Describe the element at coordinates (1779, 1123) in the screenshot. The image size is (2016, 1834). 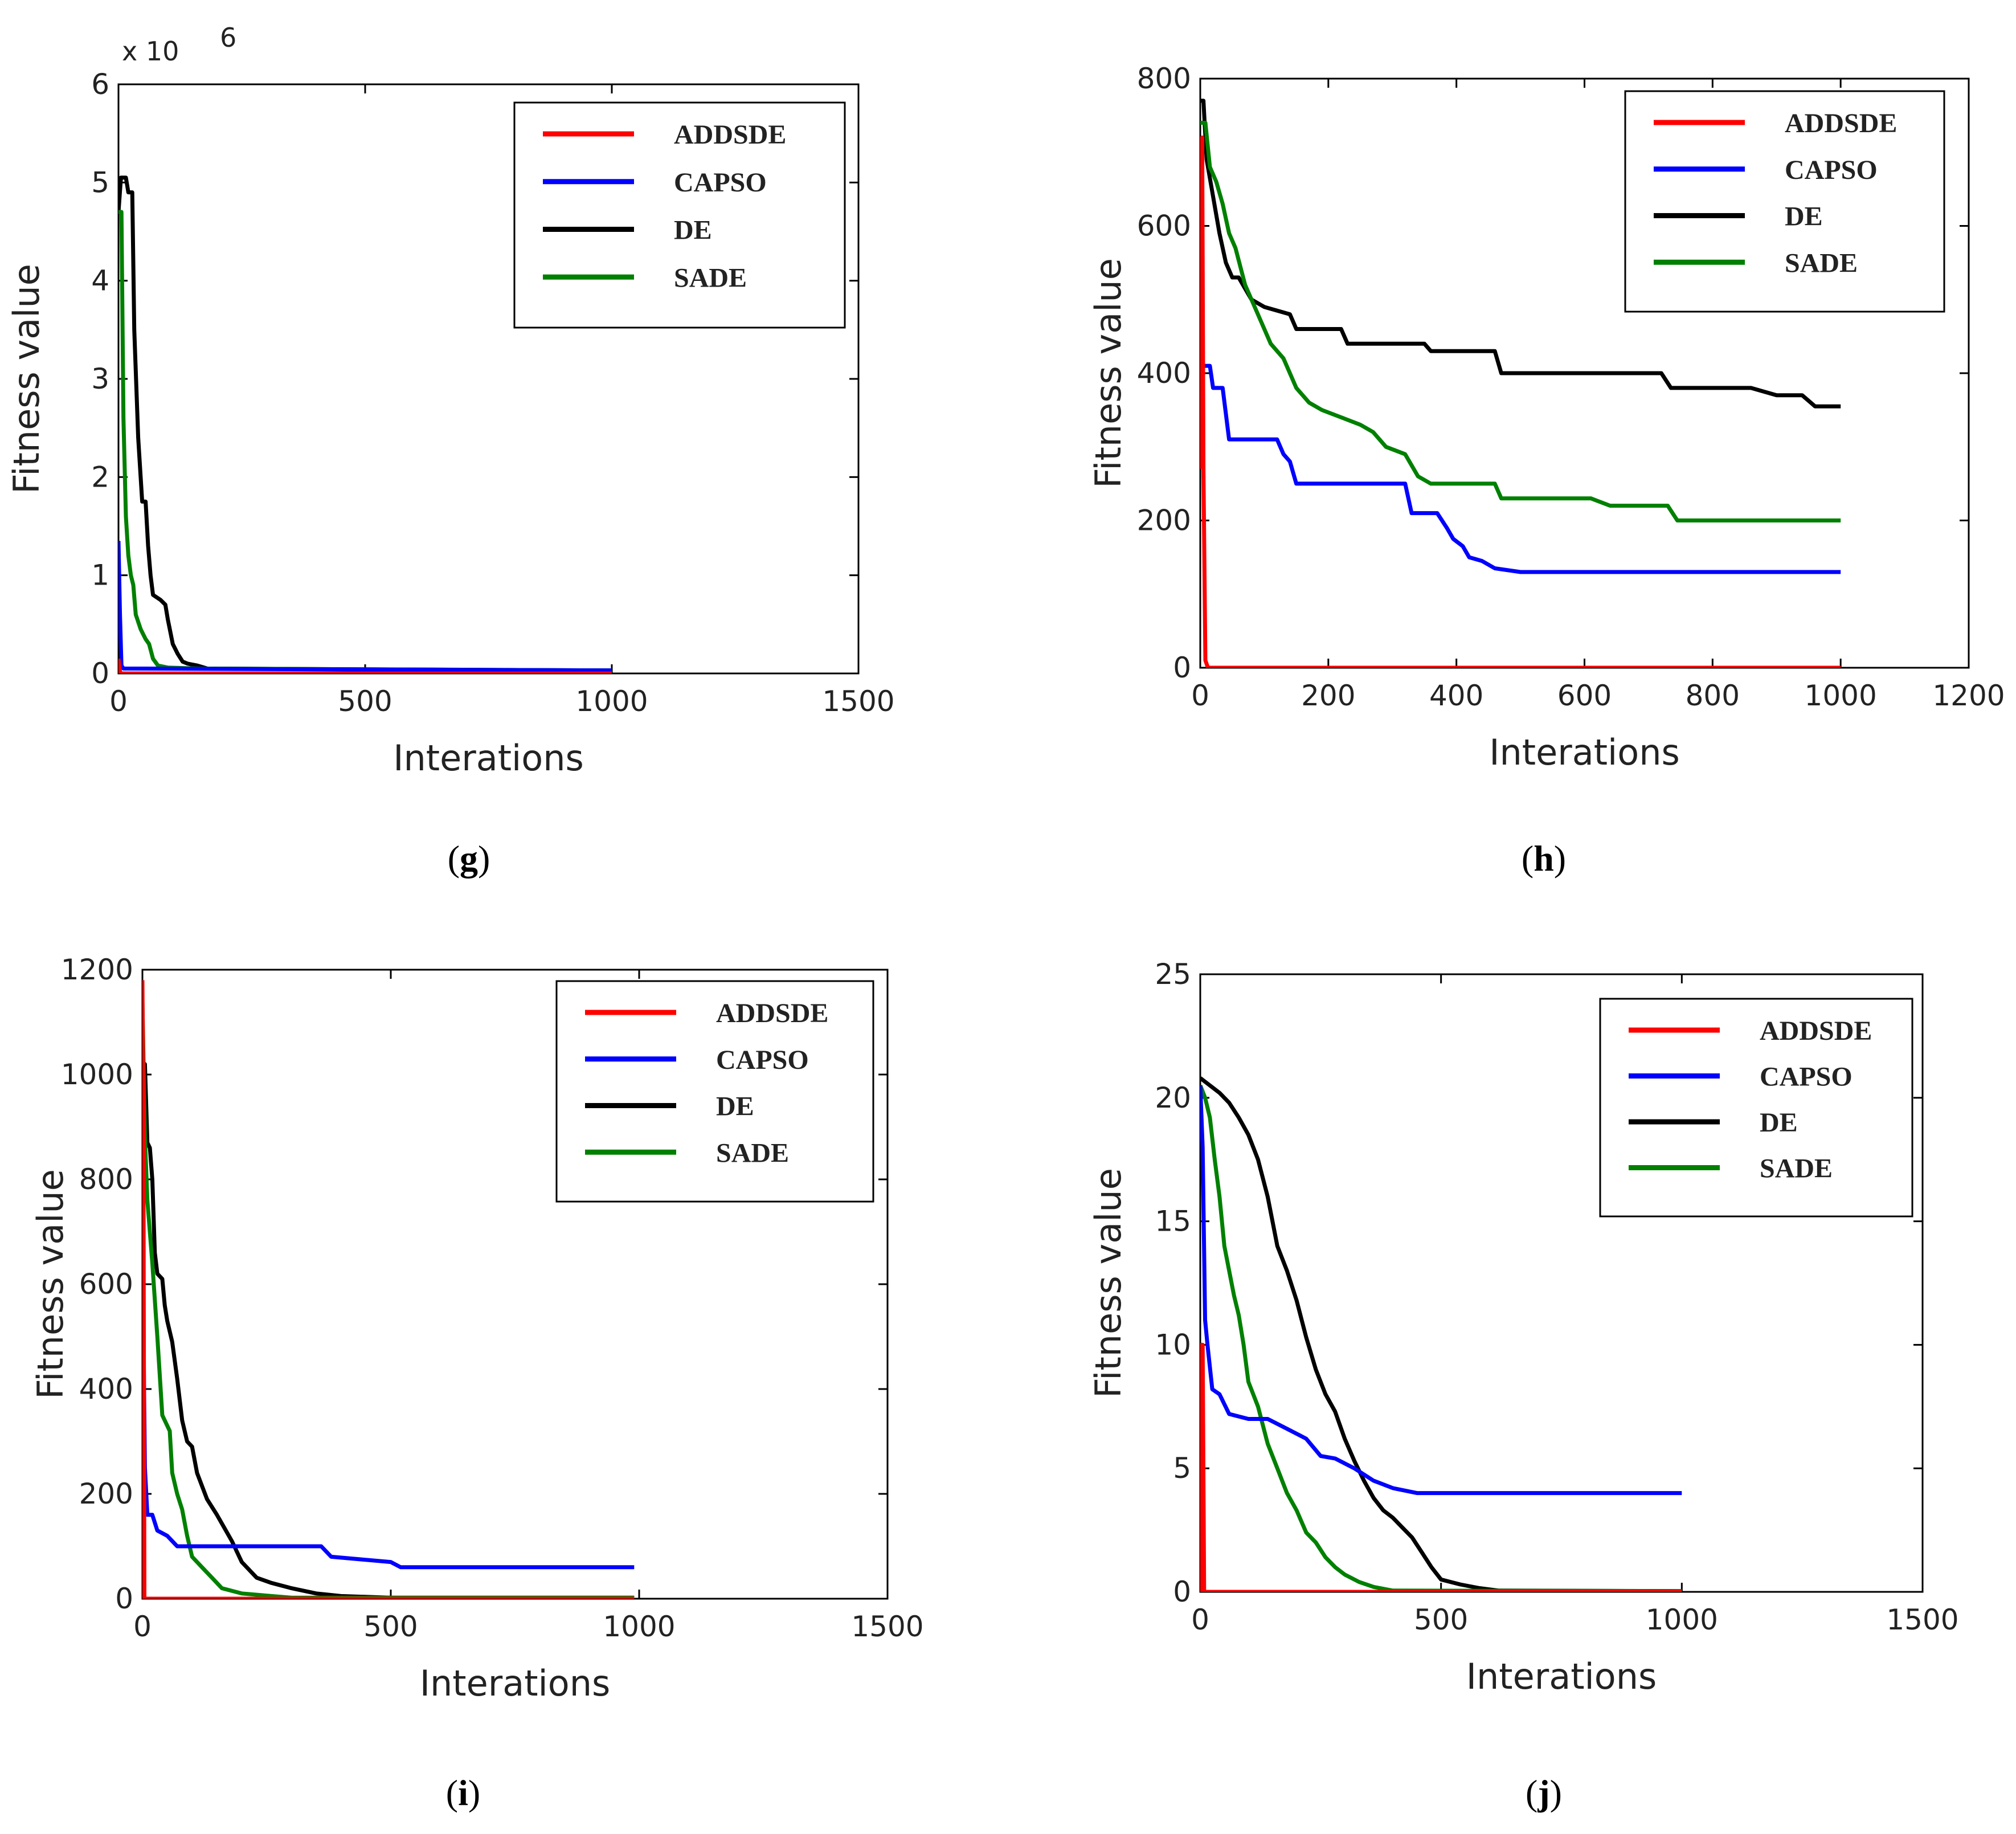
I see `chart-j-legend-label-de: DE` at that location.